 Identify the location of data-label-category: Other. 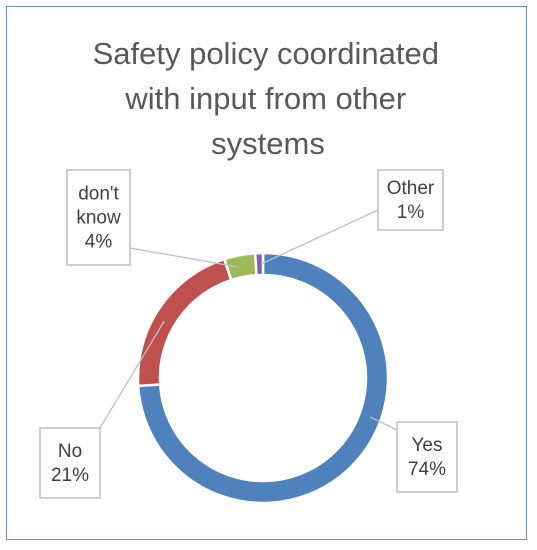
(411, 188).